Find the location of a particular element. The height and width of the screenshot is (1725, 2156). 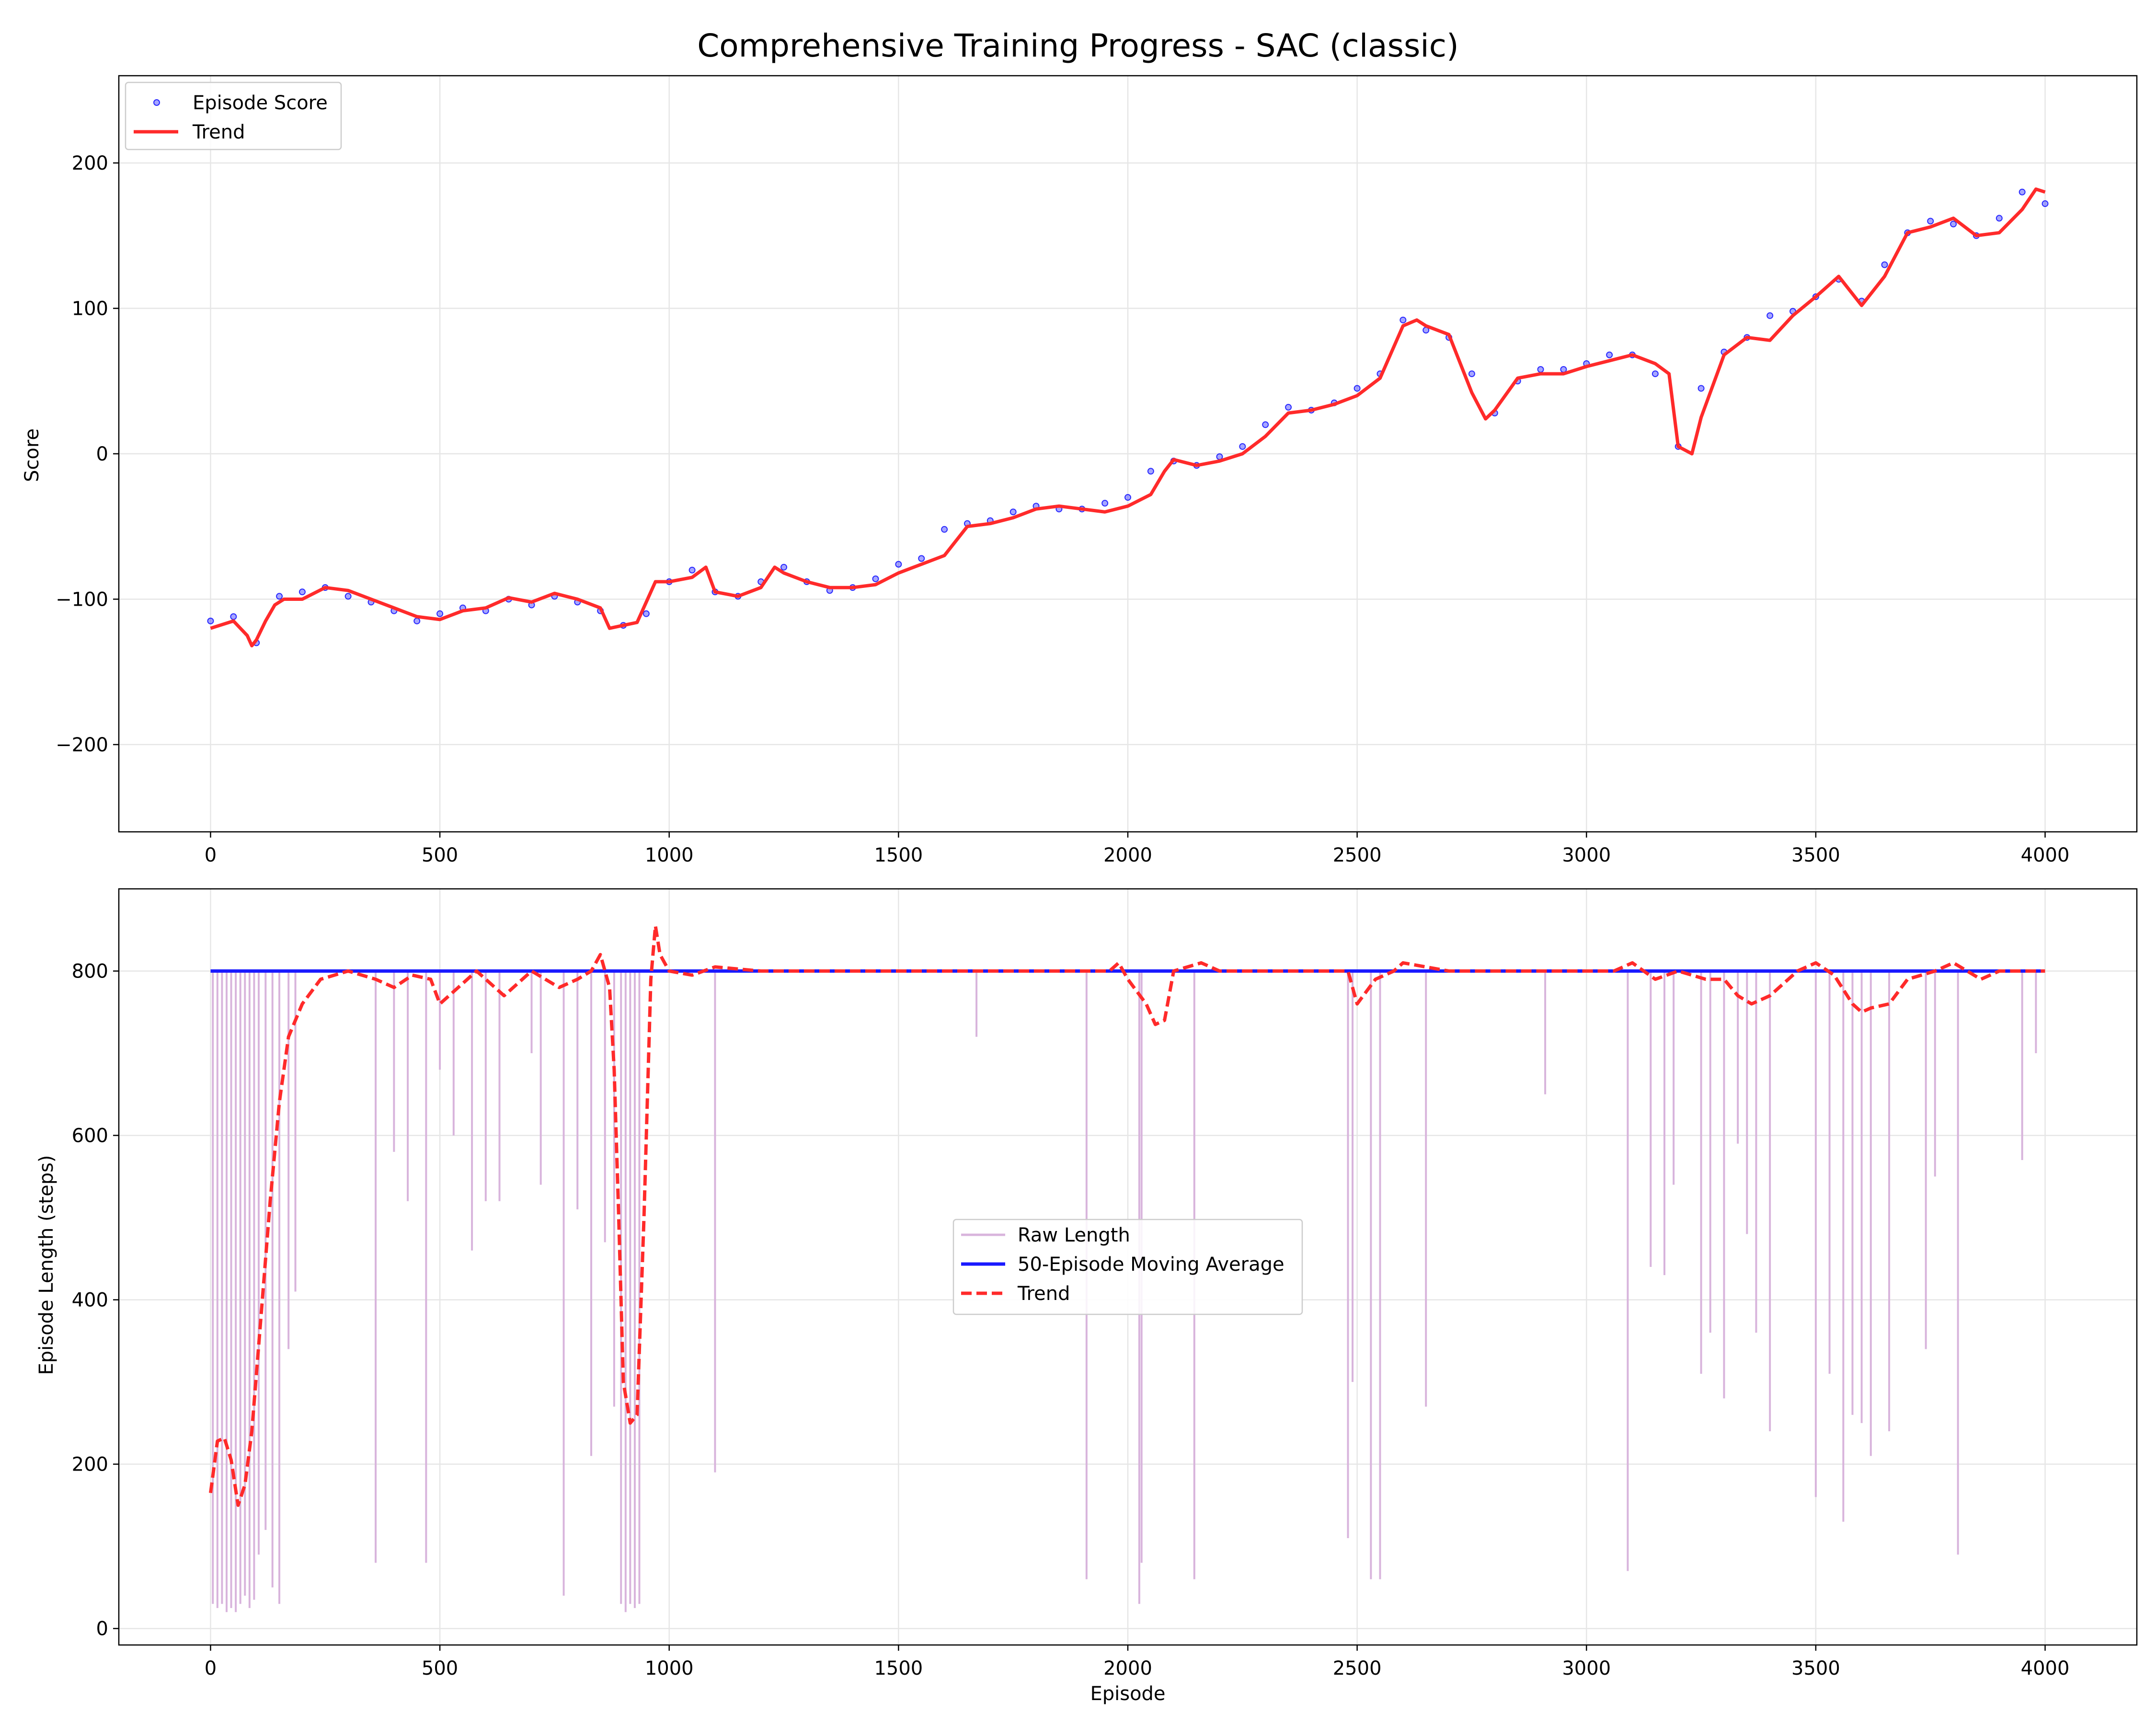

legend-marker-episode-score is located at coordinates (156, 102).